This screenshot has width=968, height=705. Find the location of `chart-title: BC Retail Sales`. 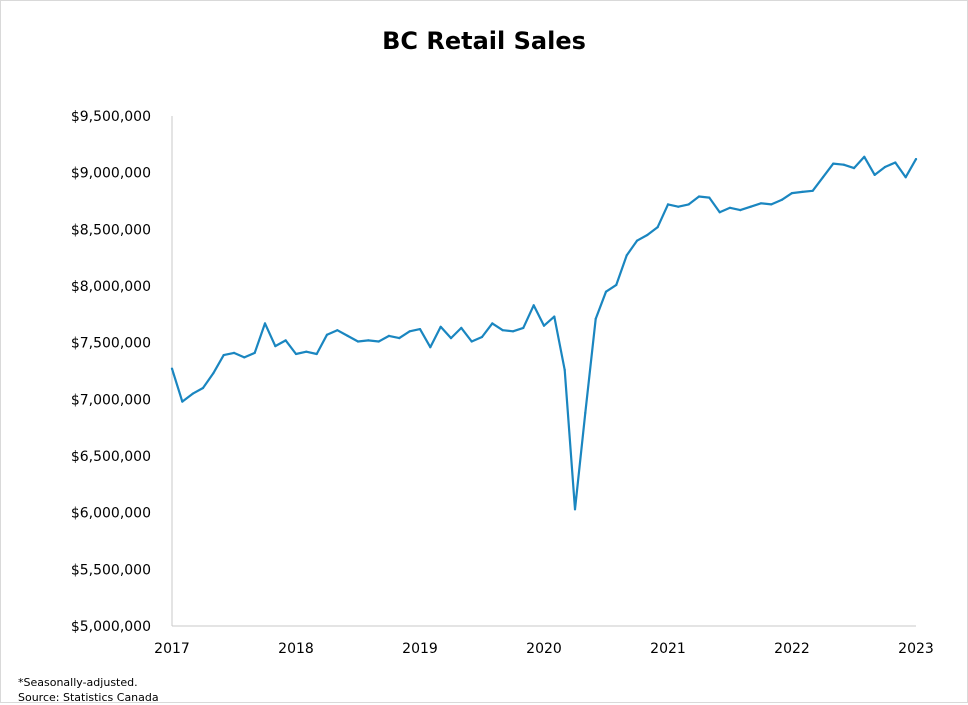

chart-title: BC Retail Sales is located at coordinates (484, 41).